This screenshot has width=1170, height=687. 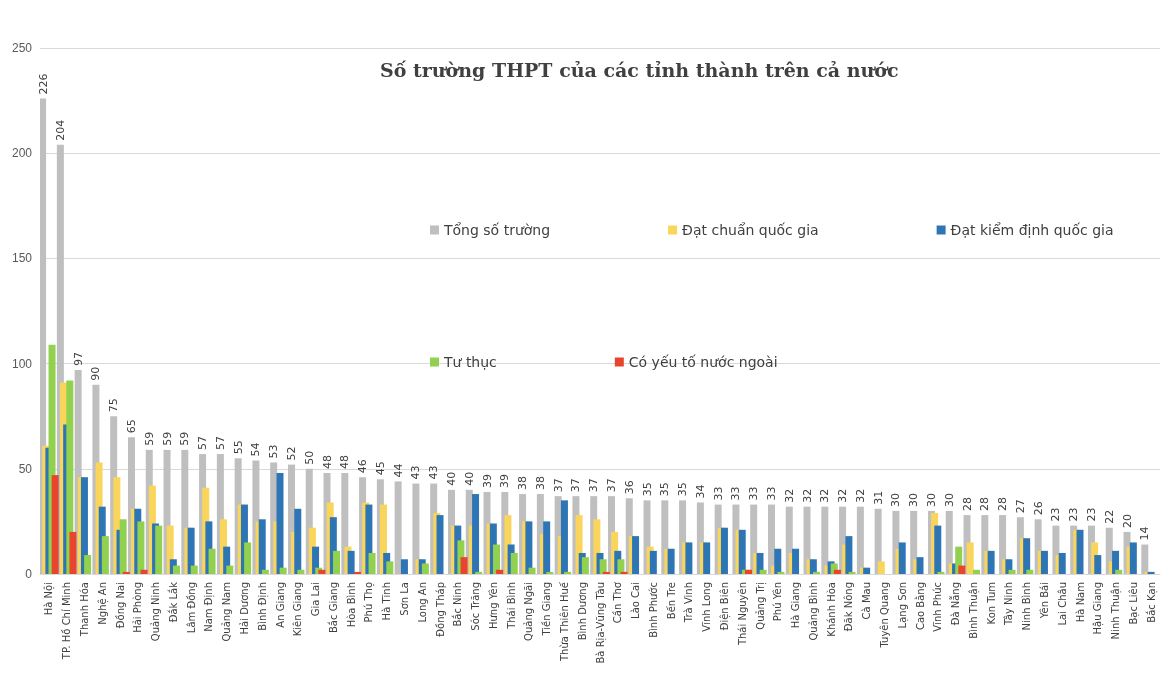 What do you see at coordinates (564, 621) in the screenshot?
I see `x-tick-label: Thừa Thiên Huế` at bounding box center [564, 621].